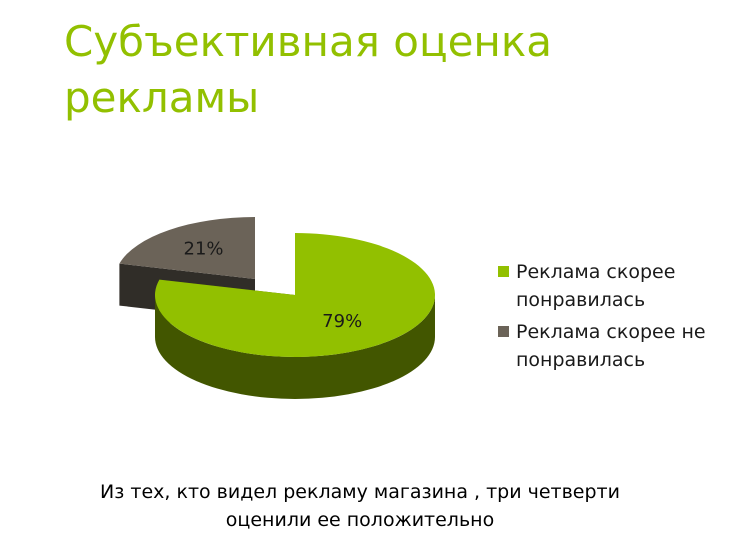 This screenshot has height=538, width=752. I want to click on data-label: 79%, so click(342, 321).